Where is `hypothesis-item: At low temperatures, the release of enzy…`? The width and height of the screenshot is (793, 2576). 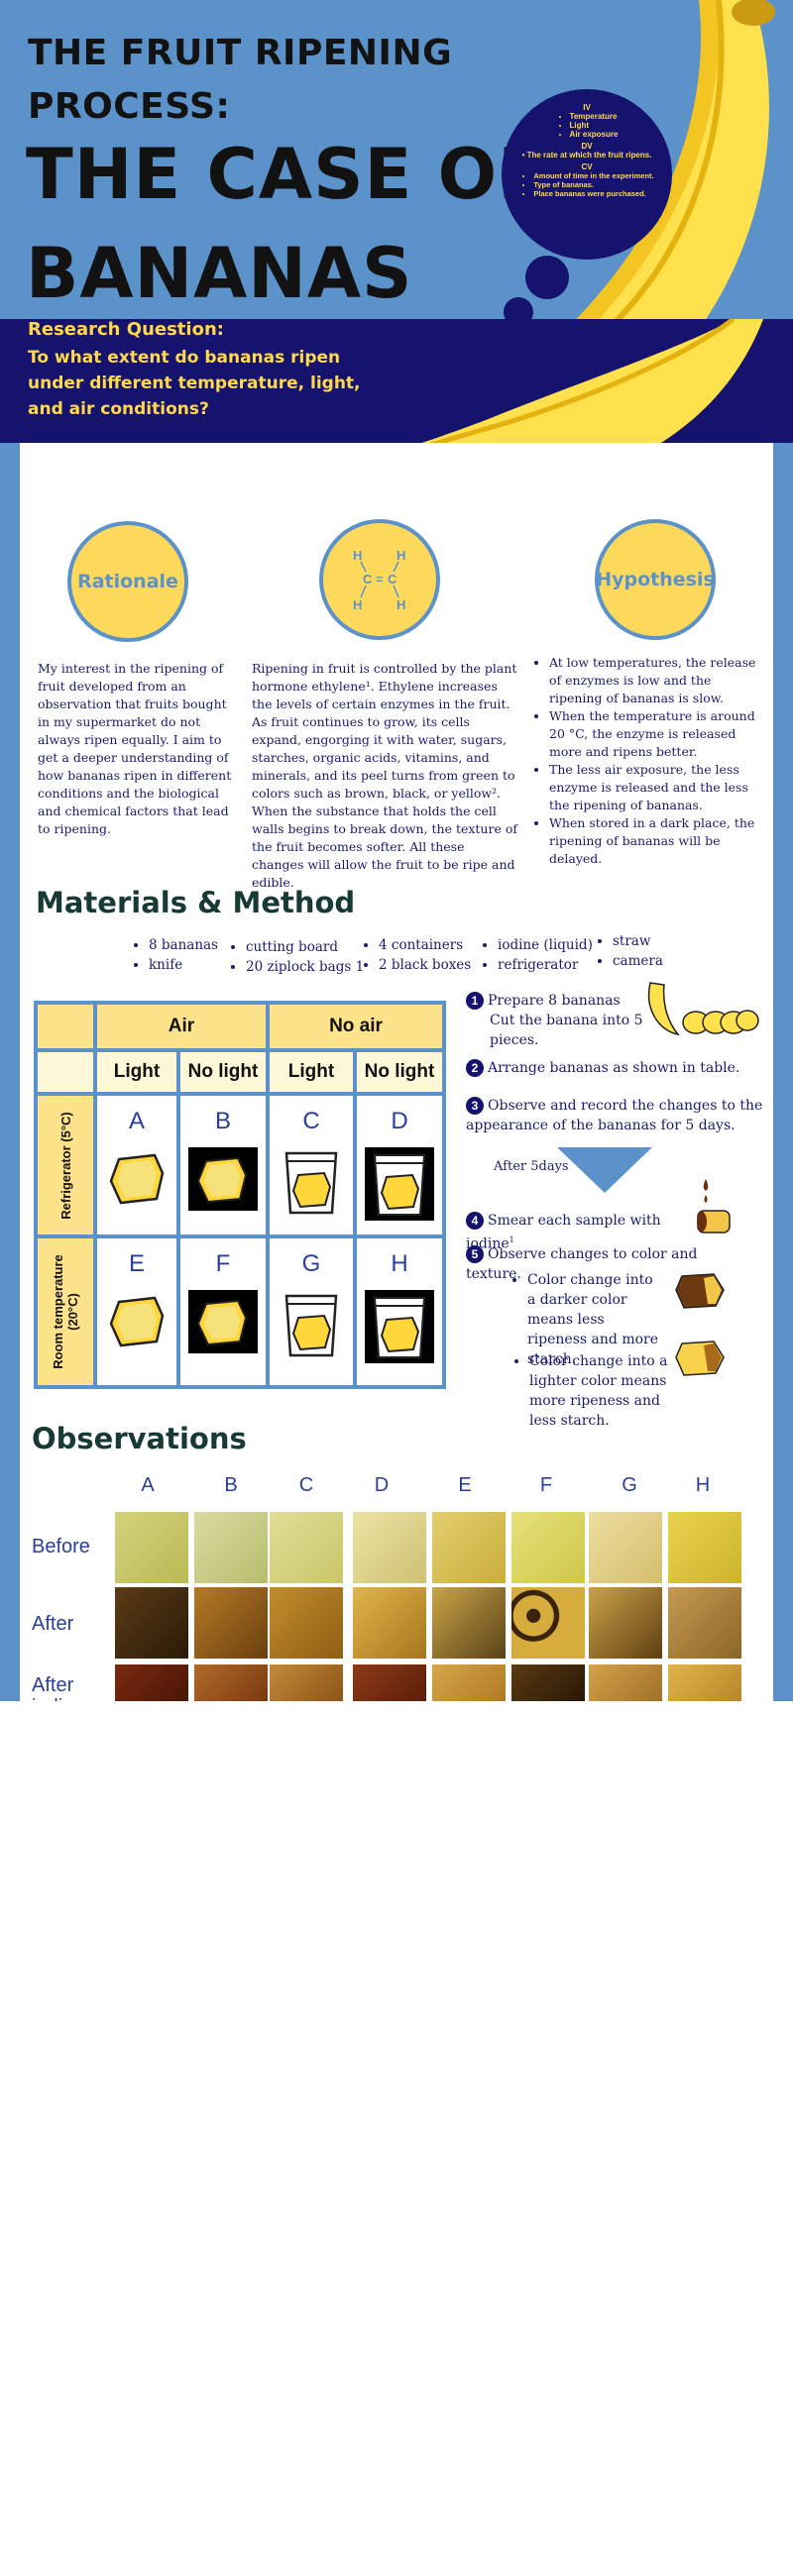
hypothesis-item: At low temperatures, the release of enzy… is located at coordinates (658, 681).